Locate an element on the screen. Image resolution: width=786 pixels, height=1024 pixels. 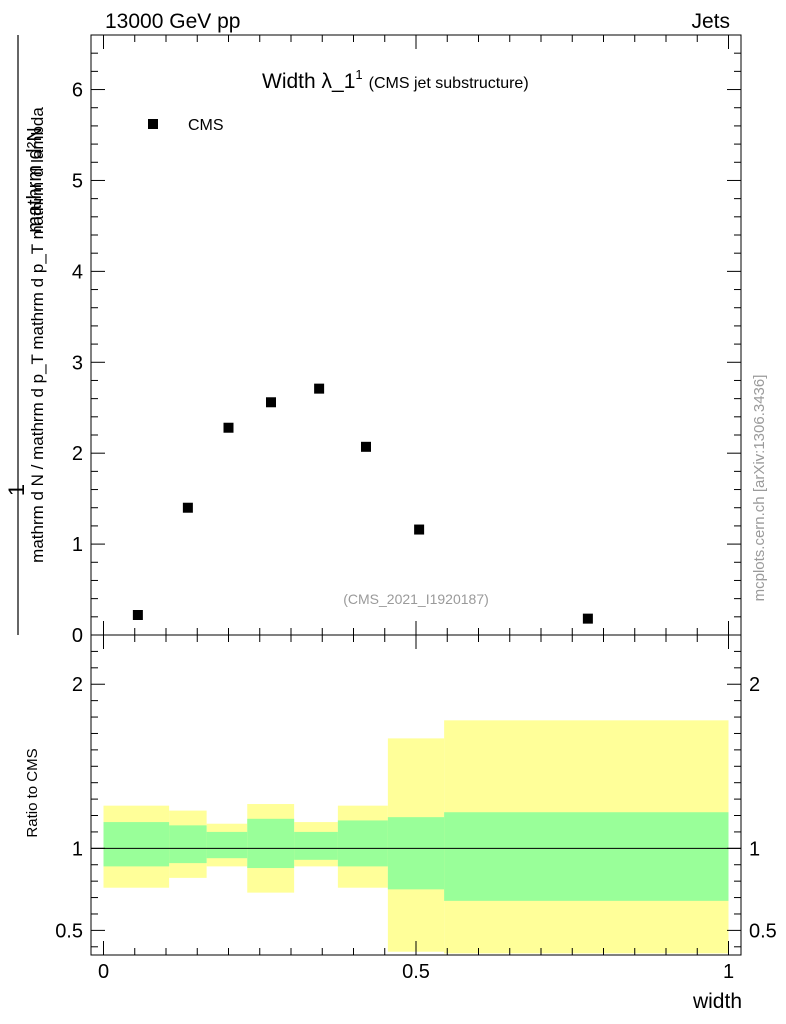
ratio-ylabel: Ratio to CMS is located at coordinates (32, 792).